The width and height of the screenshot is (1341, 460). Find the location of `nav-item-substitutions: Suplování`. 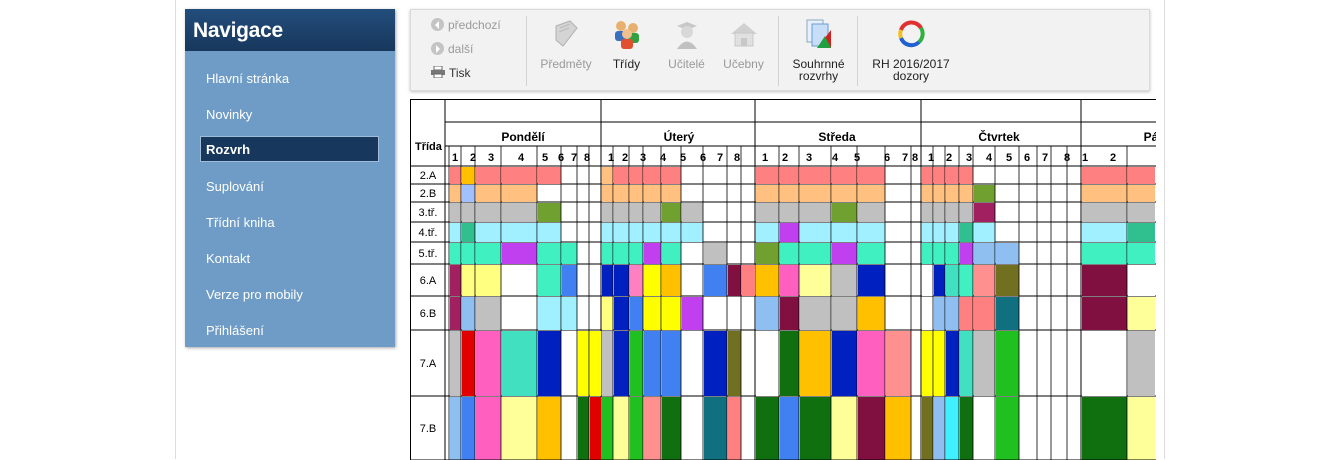

nav-item-substitutions: Suplování is located at coordinates (235, 186).